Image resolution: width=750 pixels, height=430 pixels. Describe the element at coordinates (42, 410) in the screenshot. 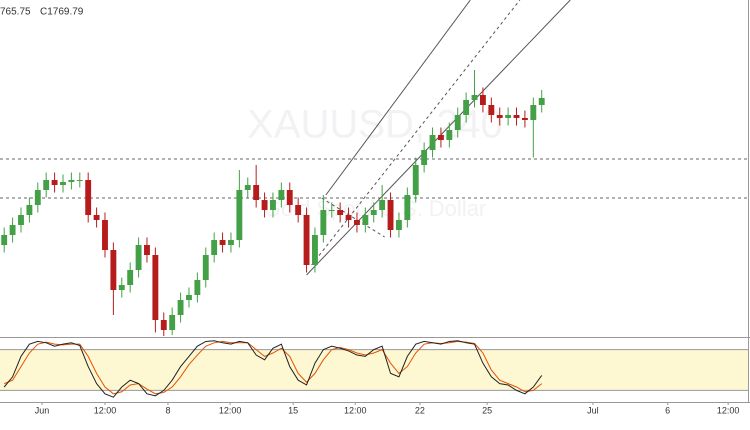

I see `x-tick-label: Jun` at that location.